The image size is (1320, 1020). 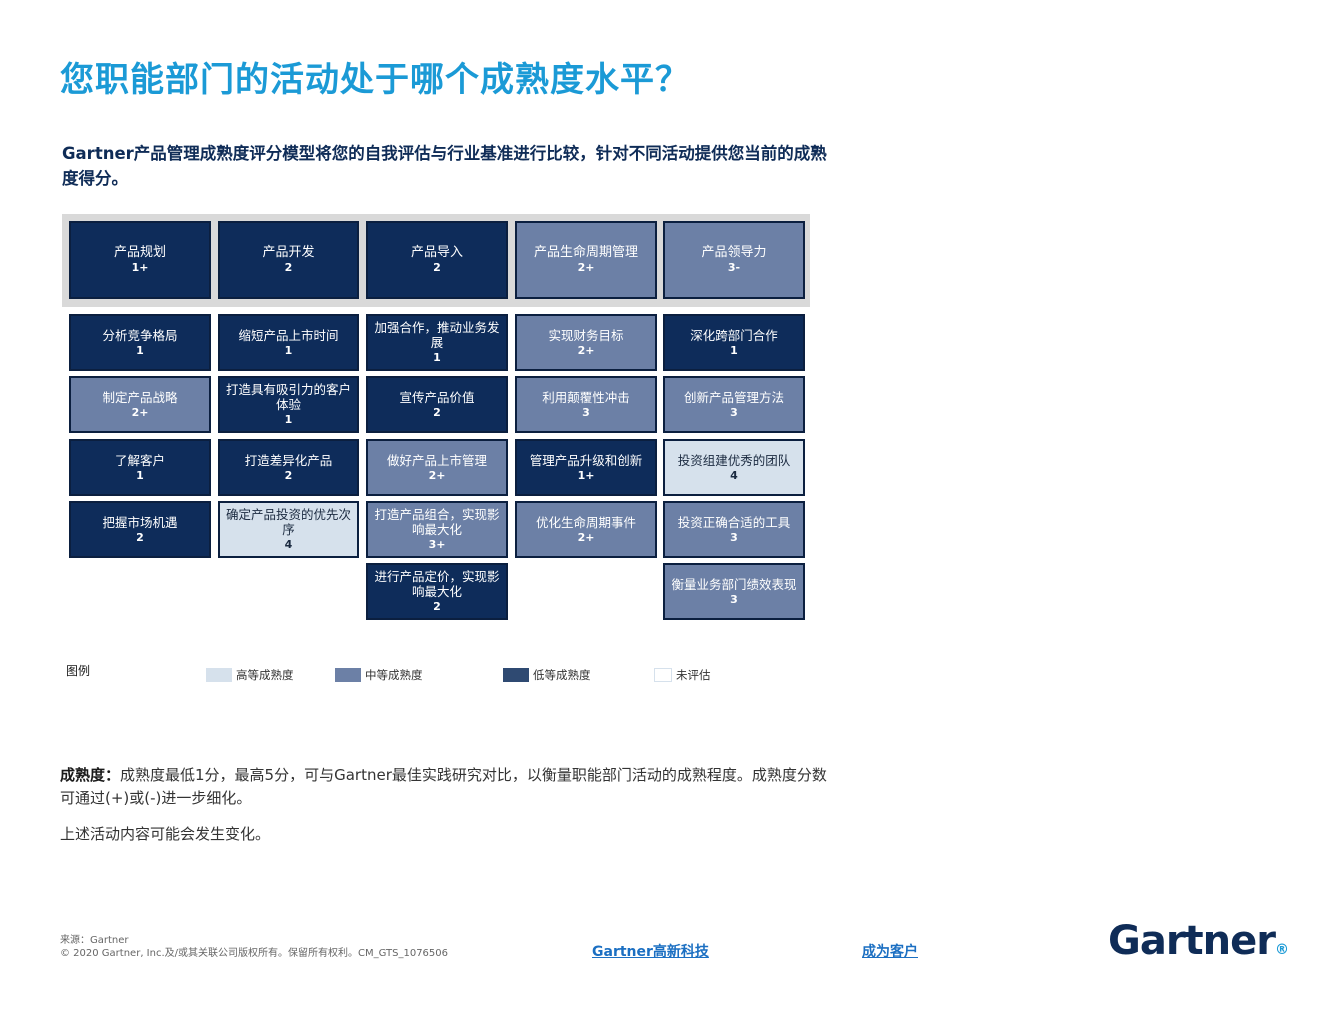 What do you see at coordinates (1282, 950) in the screenshot?
I see `logo-mark: ®` at bounding box center [1282, 950].